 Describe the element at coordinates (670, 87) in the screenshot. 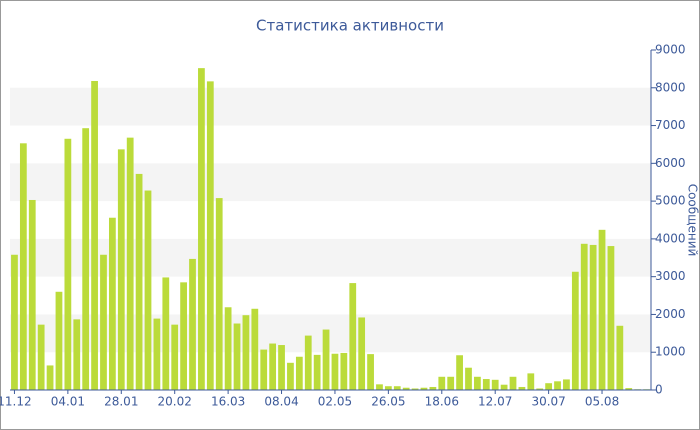

I see `y-tick-label: 8000` at that location.